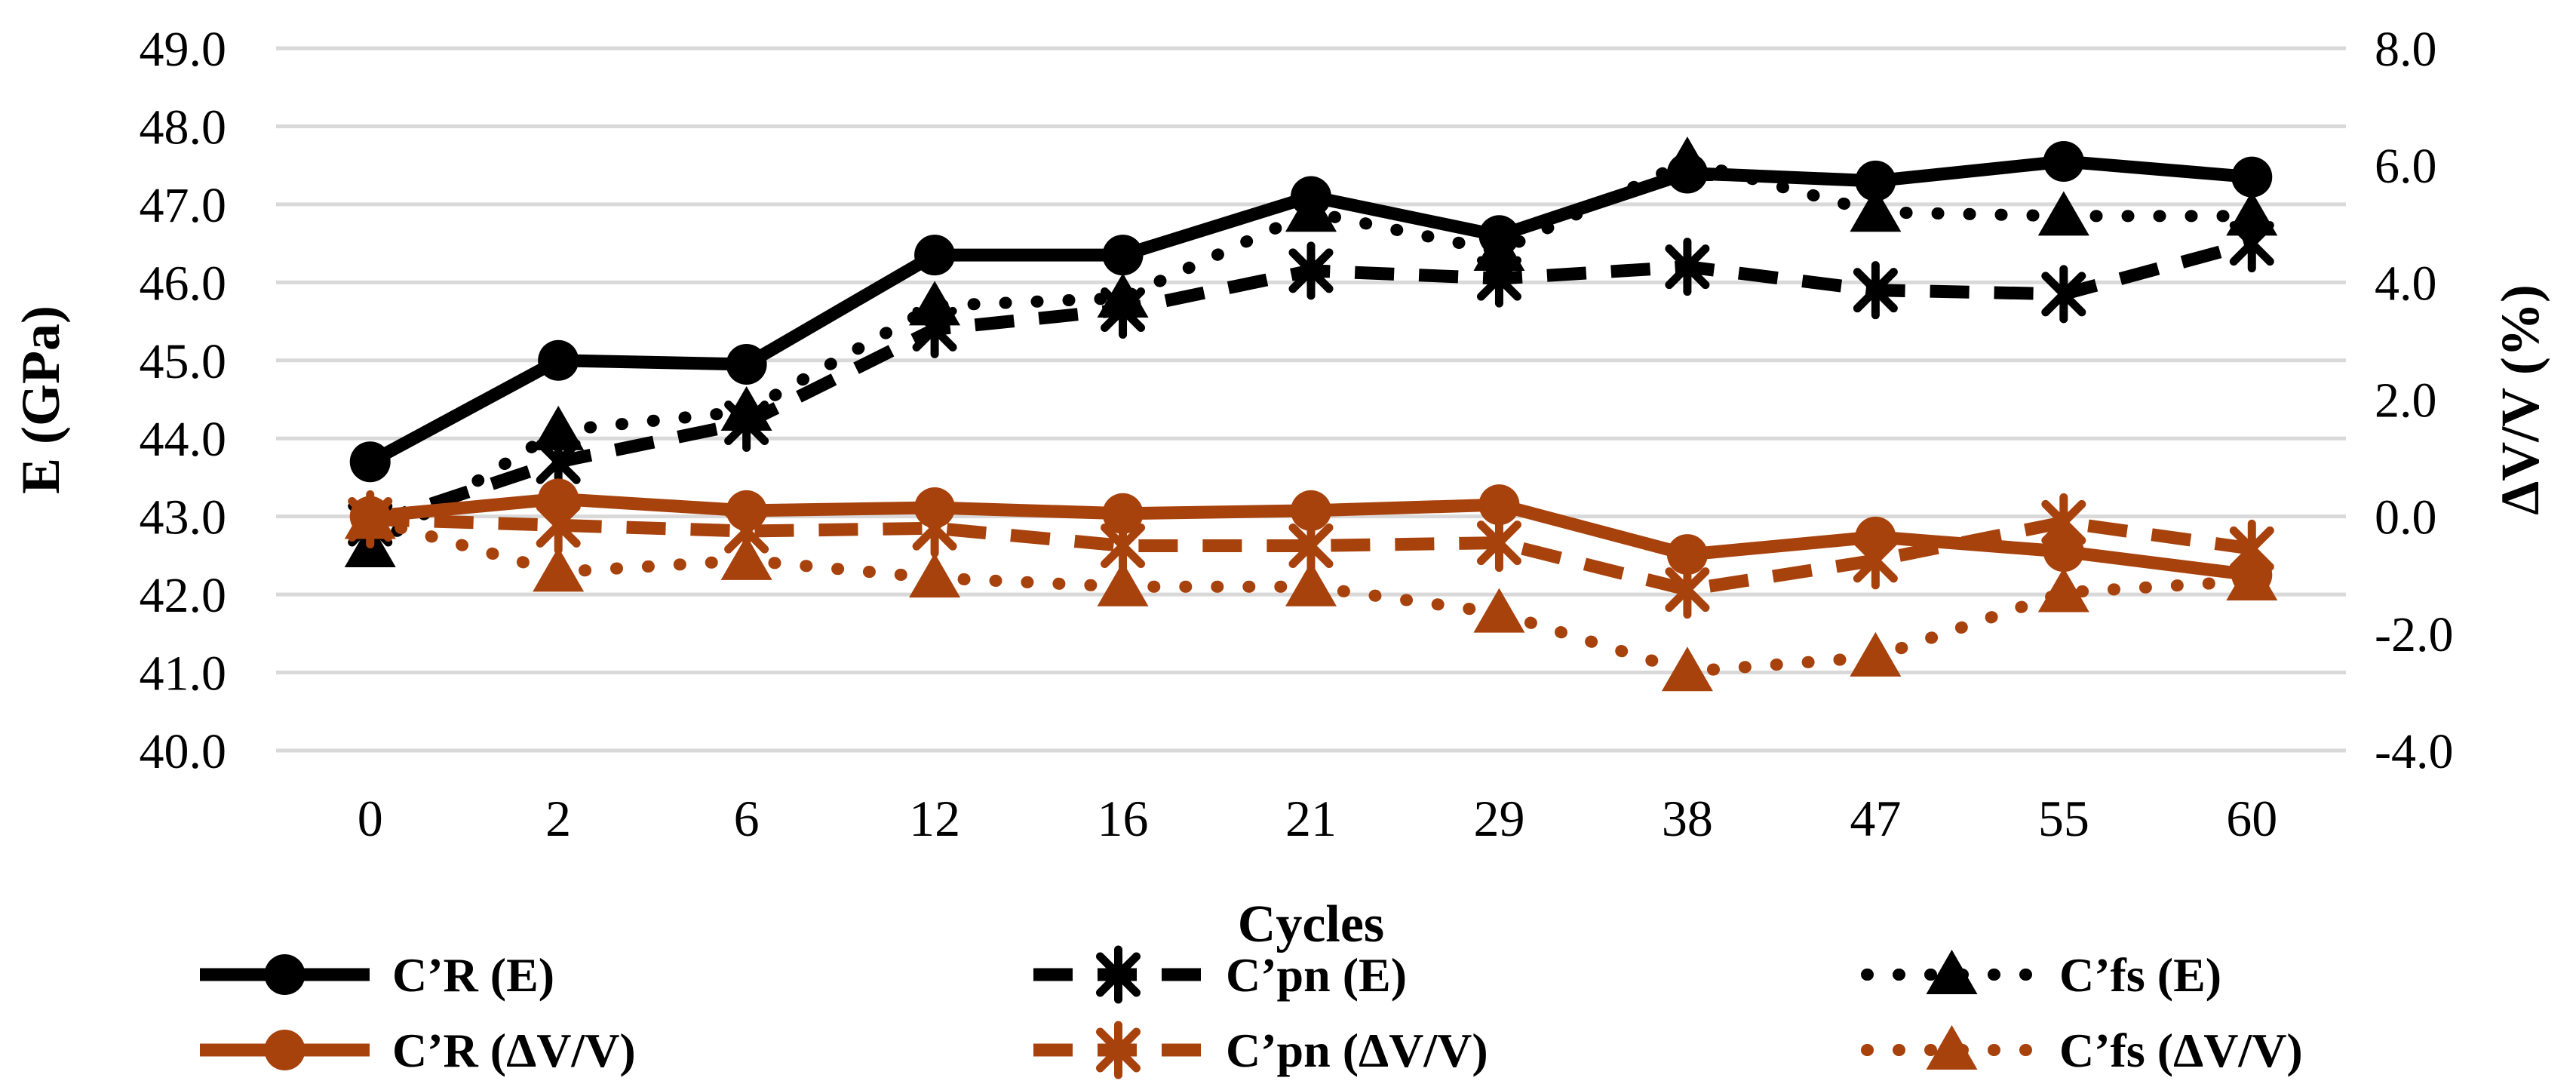  What do you see at coordinates (2181, 1050) in the screenshot?
I see `legend-label: C’fs (ΔV/V)` at bounding box center [2181, 1050].